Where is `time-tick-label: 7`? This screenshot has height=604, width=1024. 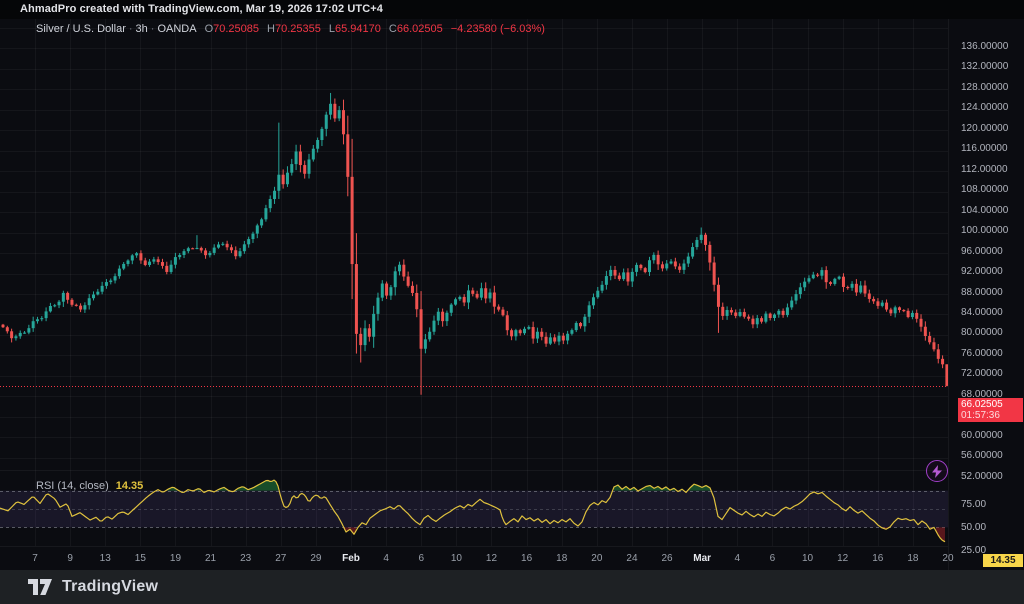
time-tick-label: 7 is located at coordinates (35, 558).